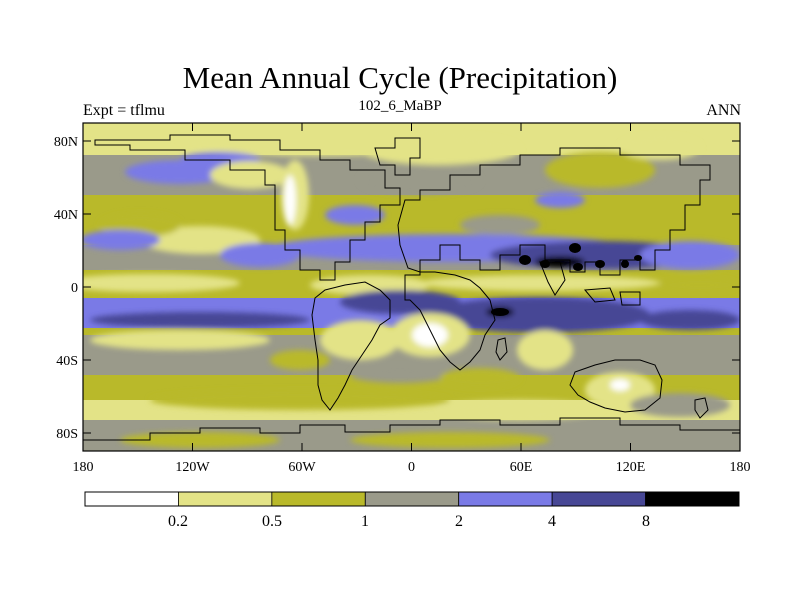  What do you see at coordinates (723, 110) in the screenshot?
I see `season-label: ANN` at bounding box center [723, 110].